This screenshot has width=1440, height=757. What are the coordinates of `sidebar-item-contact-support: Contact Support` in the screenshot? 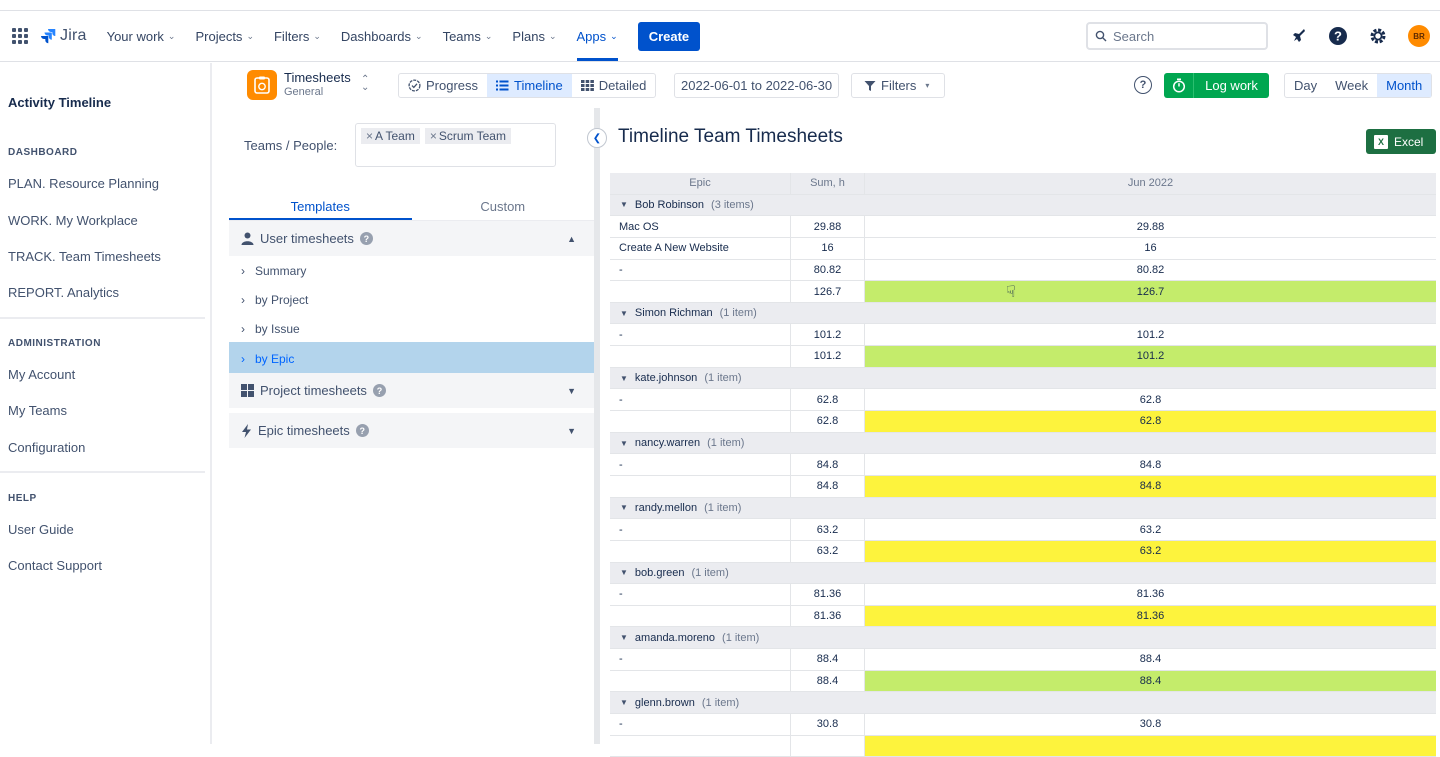 It's located at (55, 565).